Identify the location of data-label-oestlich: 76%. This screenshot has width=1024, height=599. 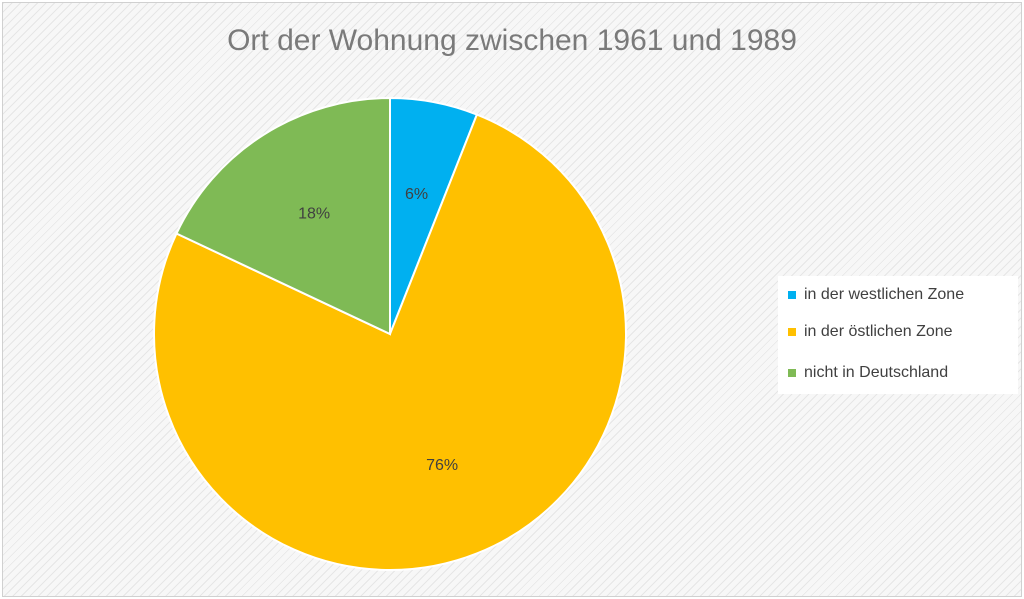
(442, 465).